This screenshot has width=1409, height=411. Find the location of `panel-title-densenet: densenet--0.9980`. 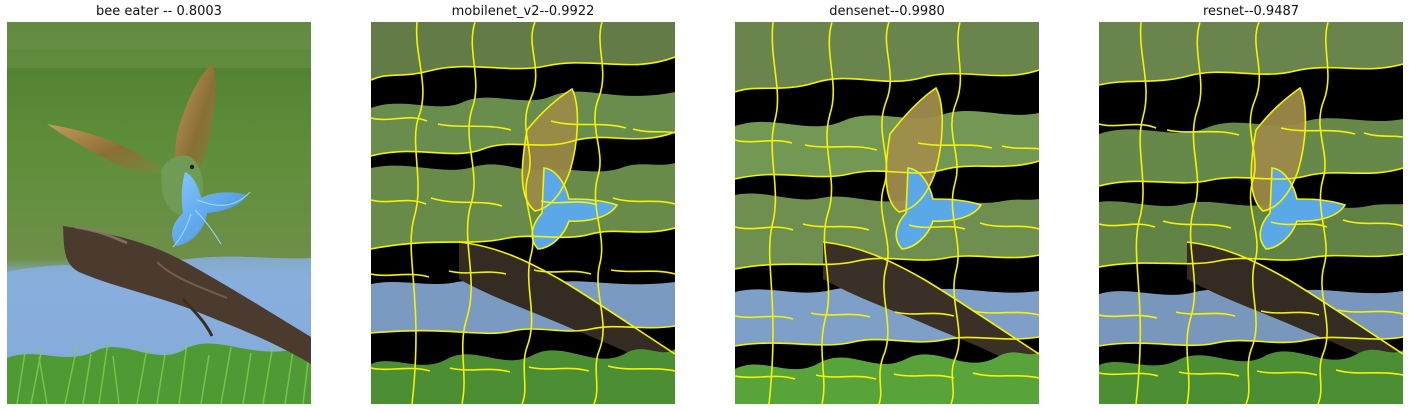

panel-title-densenet: densenet--0.9980 is located at coordinates (887, 11).